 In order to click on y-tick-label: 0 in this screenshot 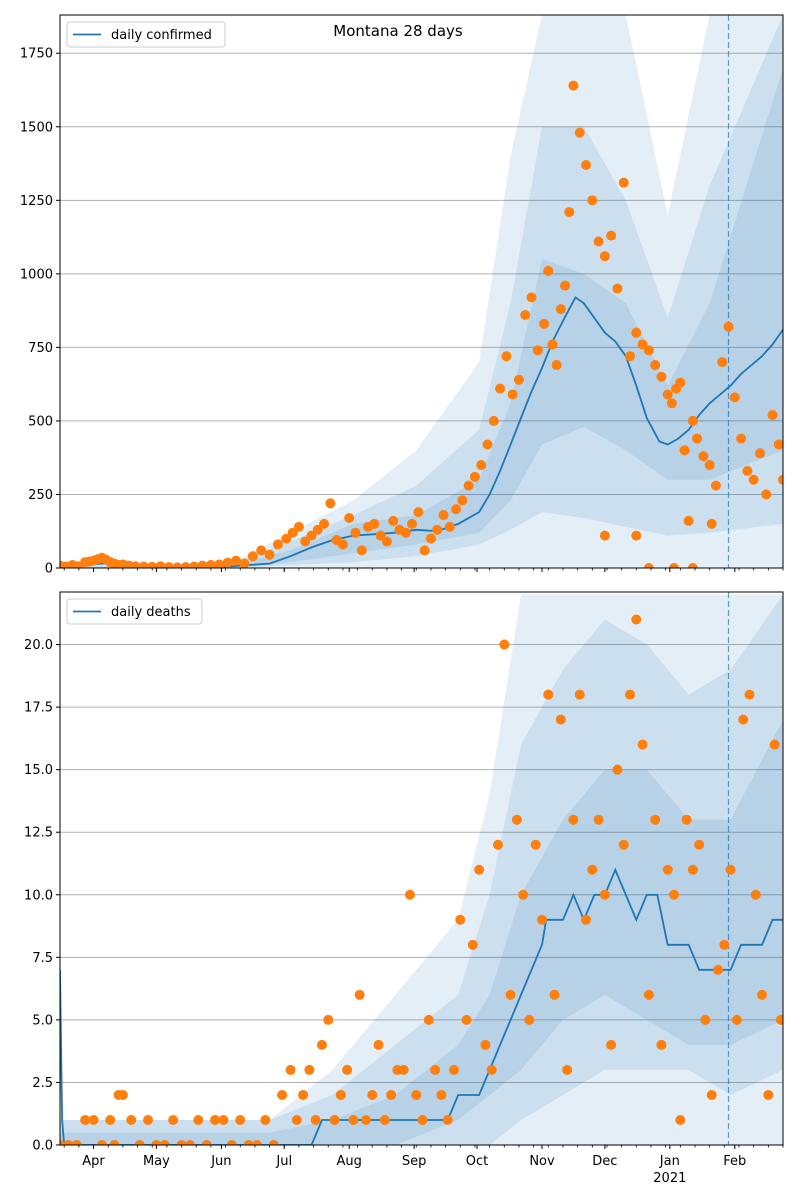, I will do `click(49, 569)`.